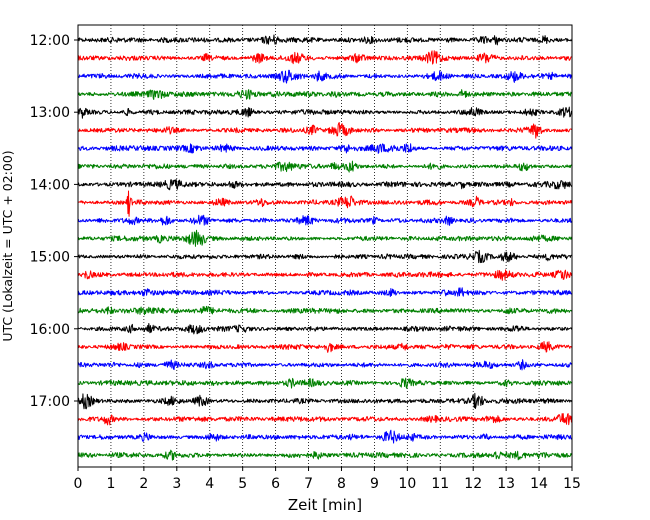 The image size is (650, 520). Describe the element at coordinates (176, 484) in the screenshot. I see `x-tick-label-3: 3` at that location.